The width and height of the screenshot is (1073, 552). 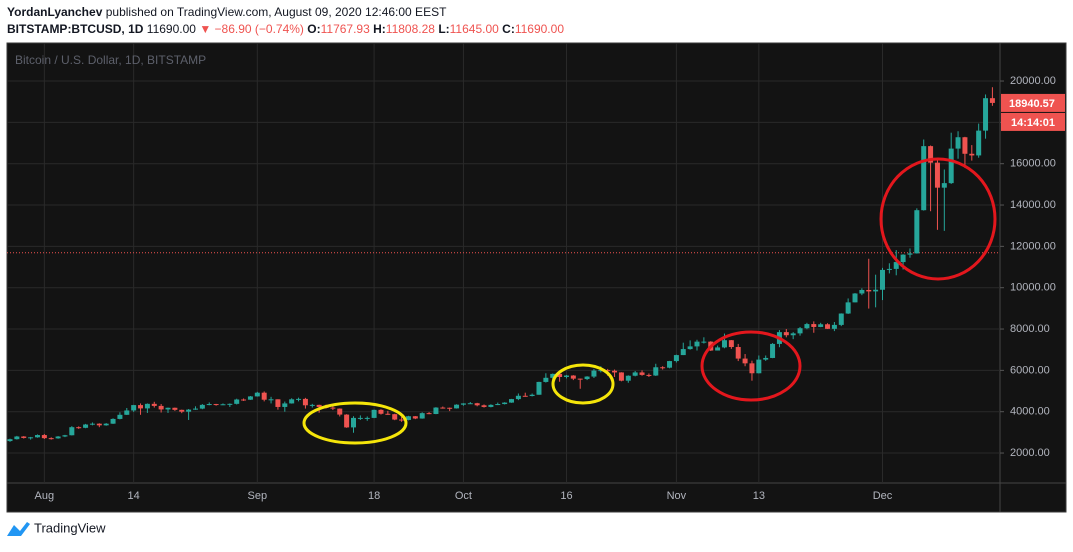 What do you see at coordinates (134, 496) in the screenshot?
I see `x-tick-label: 14` at bounding box center [134, 496].